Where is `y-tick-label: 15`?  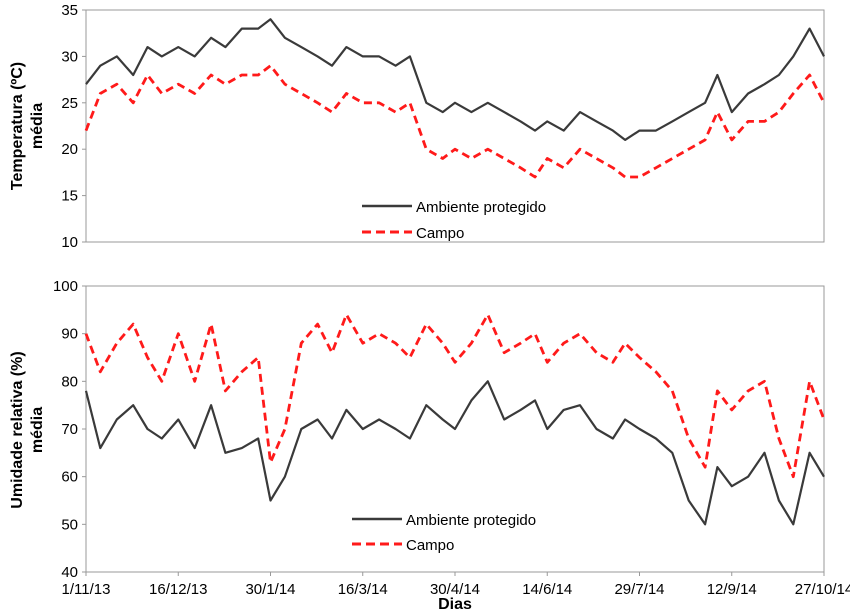 y-tick-label: 15 is located at coordinates (69, 196).